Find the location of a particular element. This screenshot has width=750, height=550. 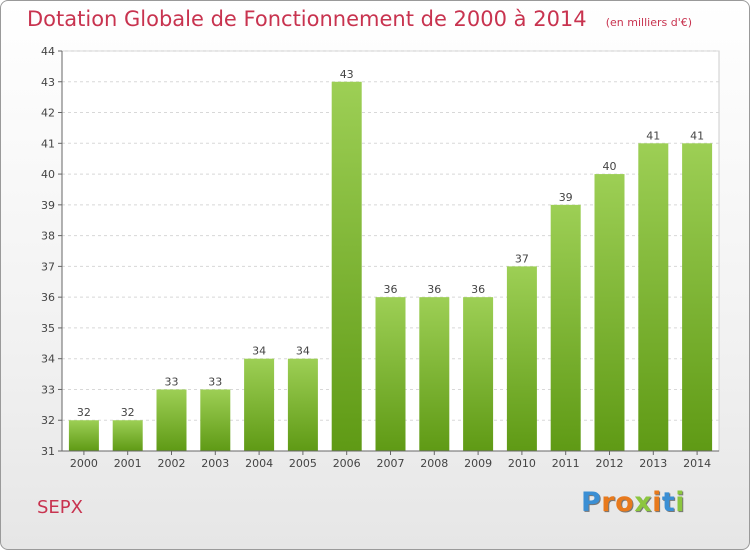

x-tick-label: 2005 is located at coordinates (303, 463).